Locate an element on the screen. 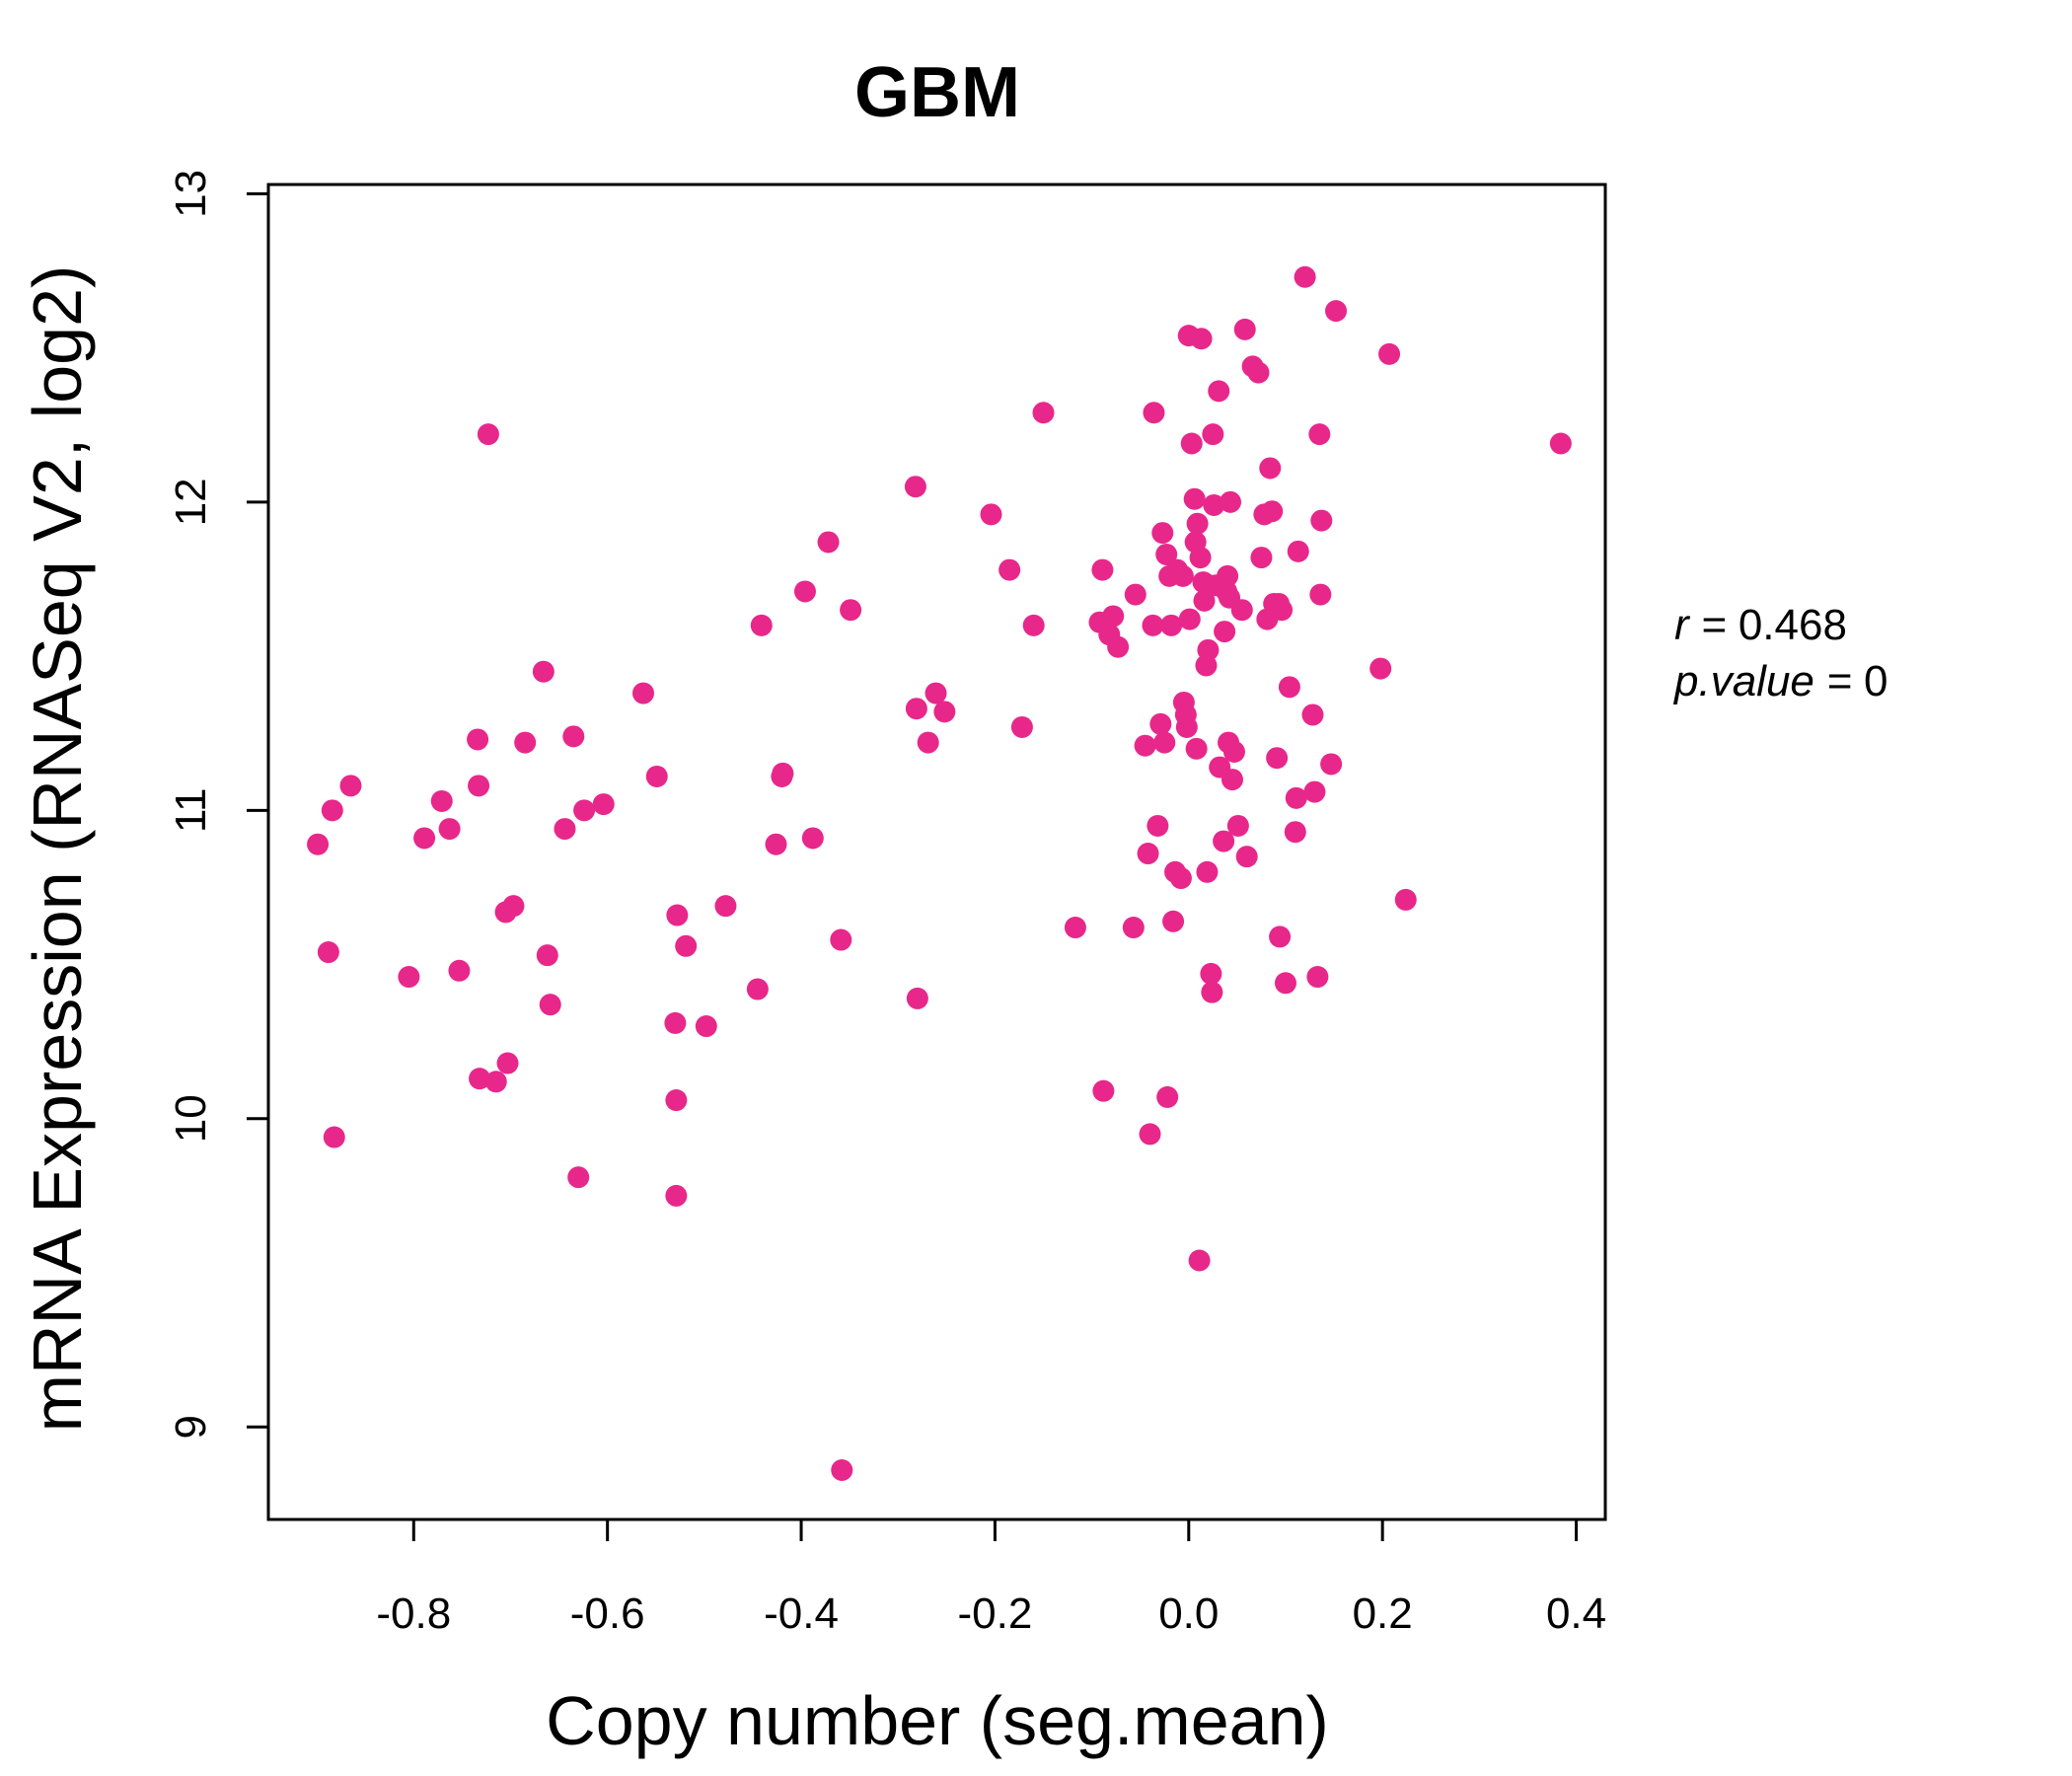 The height and width of the screenshot is (1776, 2072). r-equals: = is located at coordinates (1714, 625).